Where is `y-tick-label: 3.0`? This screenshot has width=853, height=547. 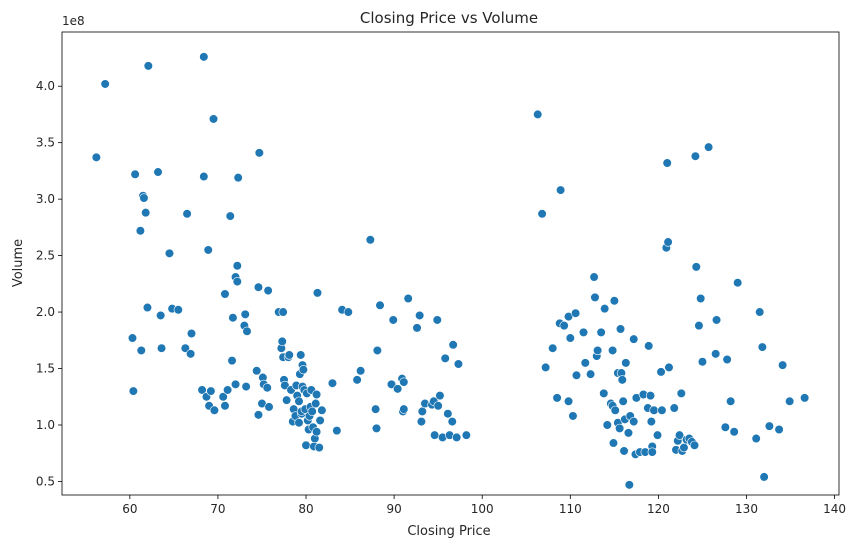
y-tick-label: 3.0 is located at coordinates (45, 199).